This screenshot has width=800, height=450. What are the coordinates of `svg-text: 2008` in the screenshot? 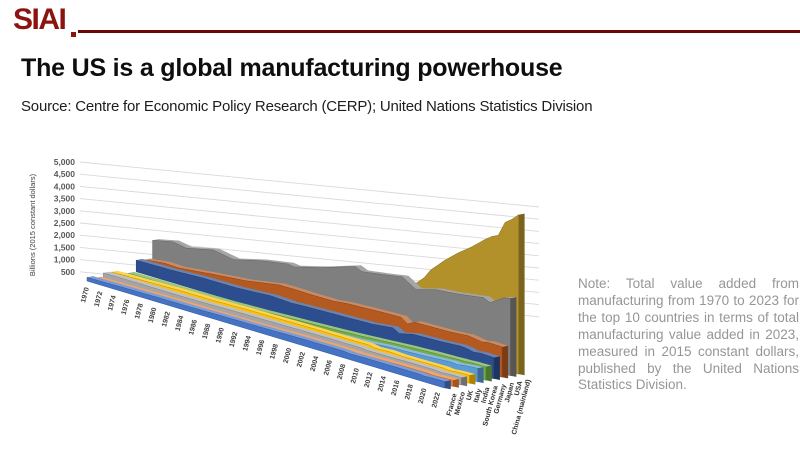 It's located at (342, 371).